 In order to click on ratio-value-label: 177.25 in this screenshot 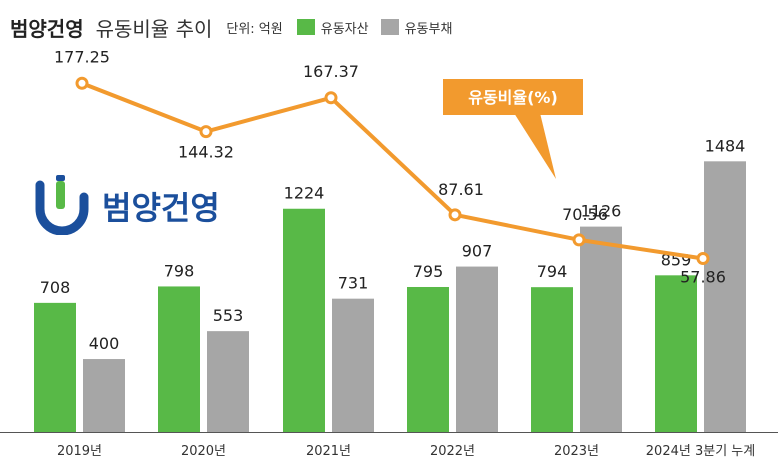, I will do `click(82, 56)`.